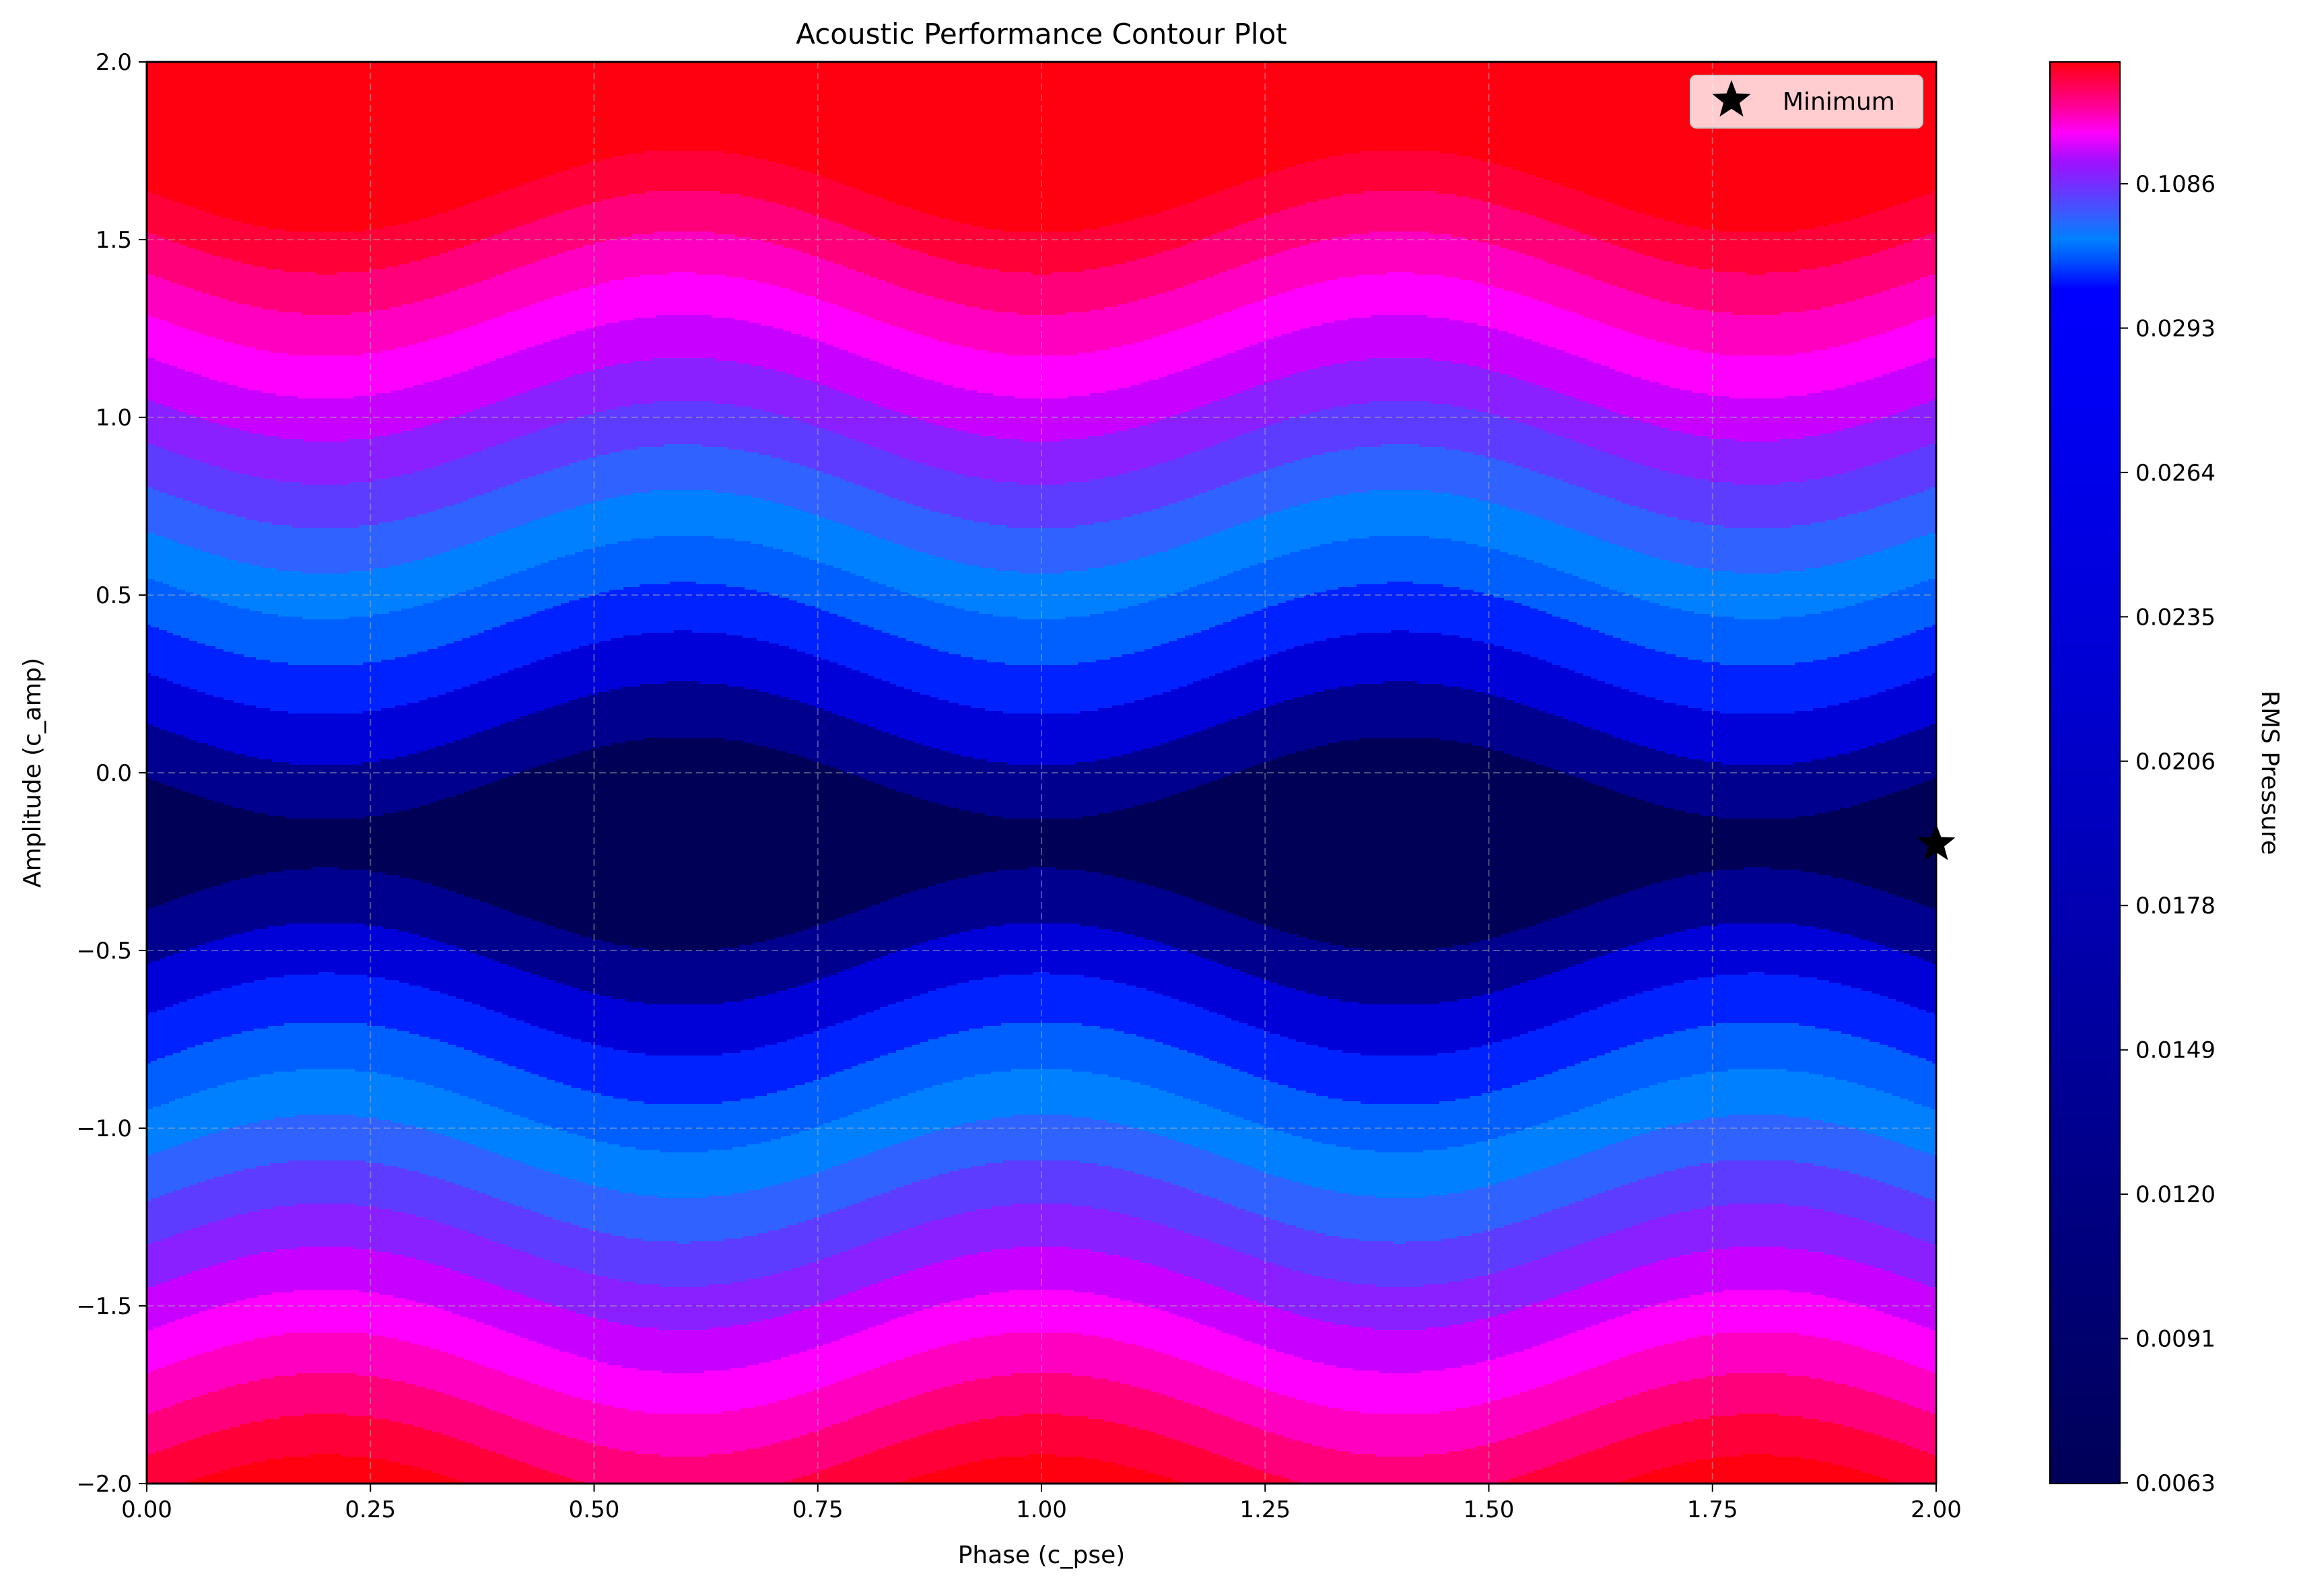 The image size is (2299, 1596). What do you see at coordinates (1936, 1509) in the screenshot?
I see `x-tick-label: 2.00` at bounding box center [1936, 1509].